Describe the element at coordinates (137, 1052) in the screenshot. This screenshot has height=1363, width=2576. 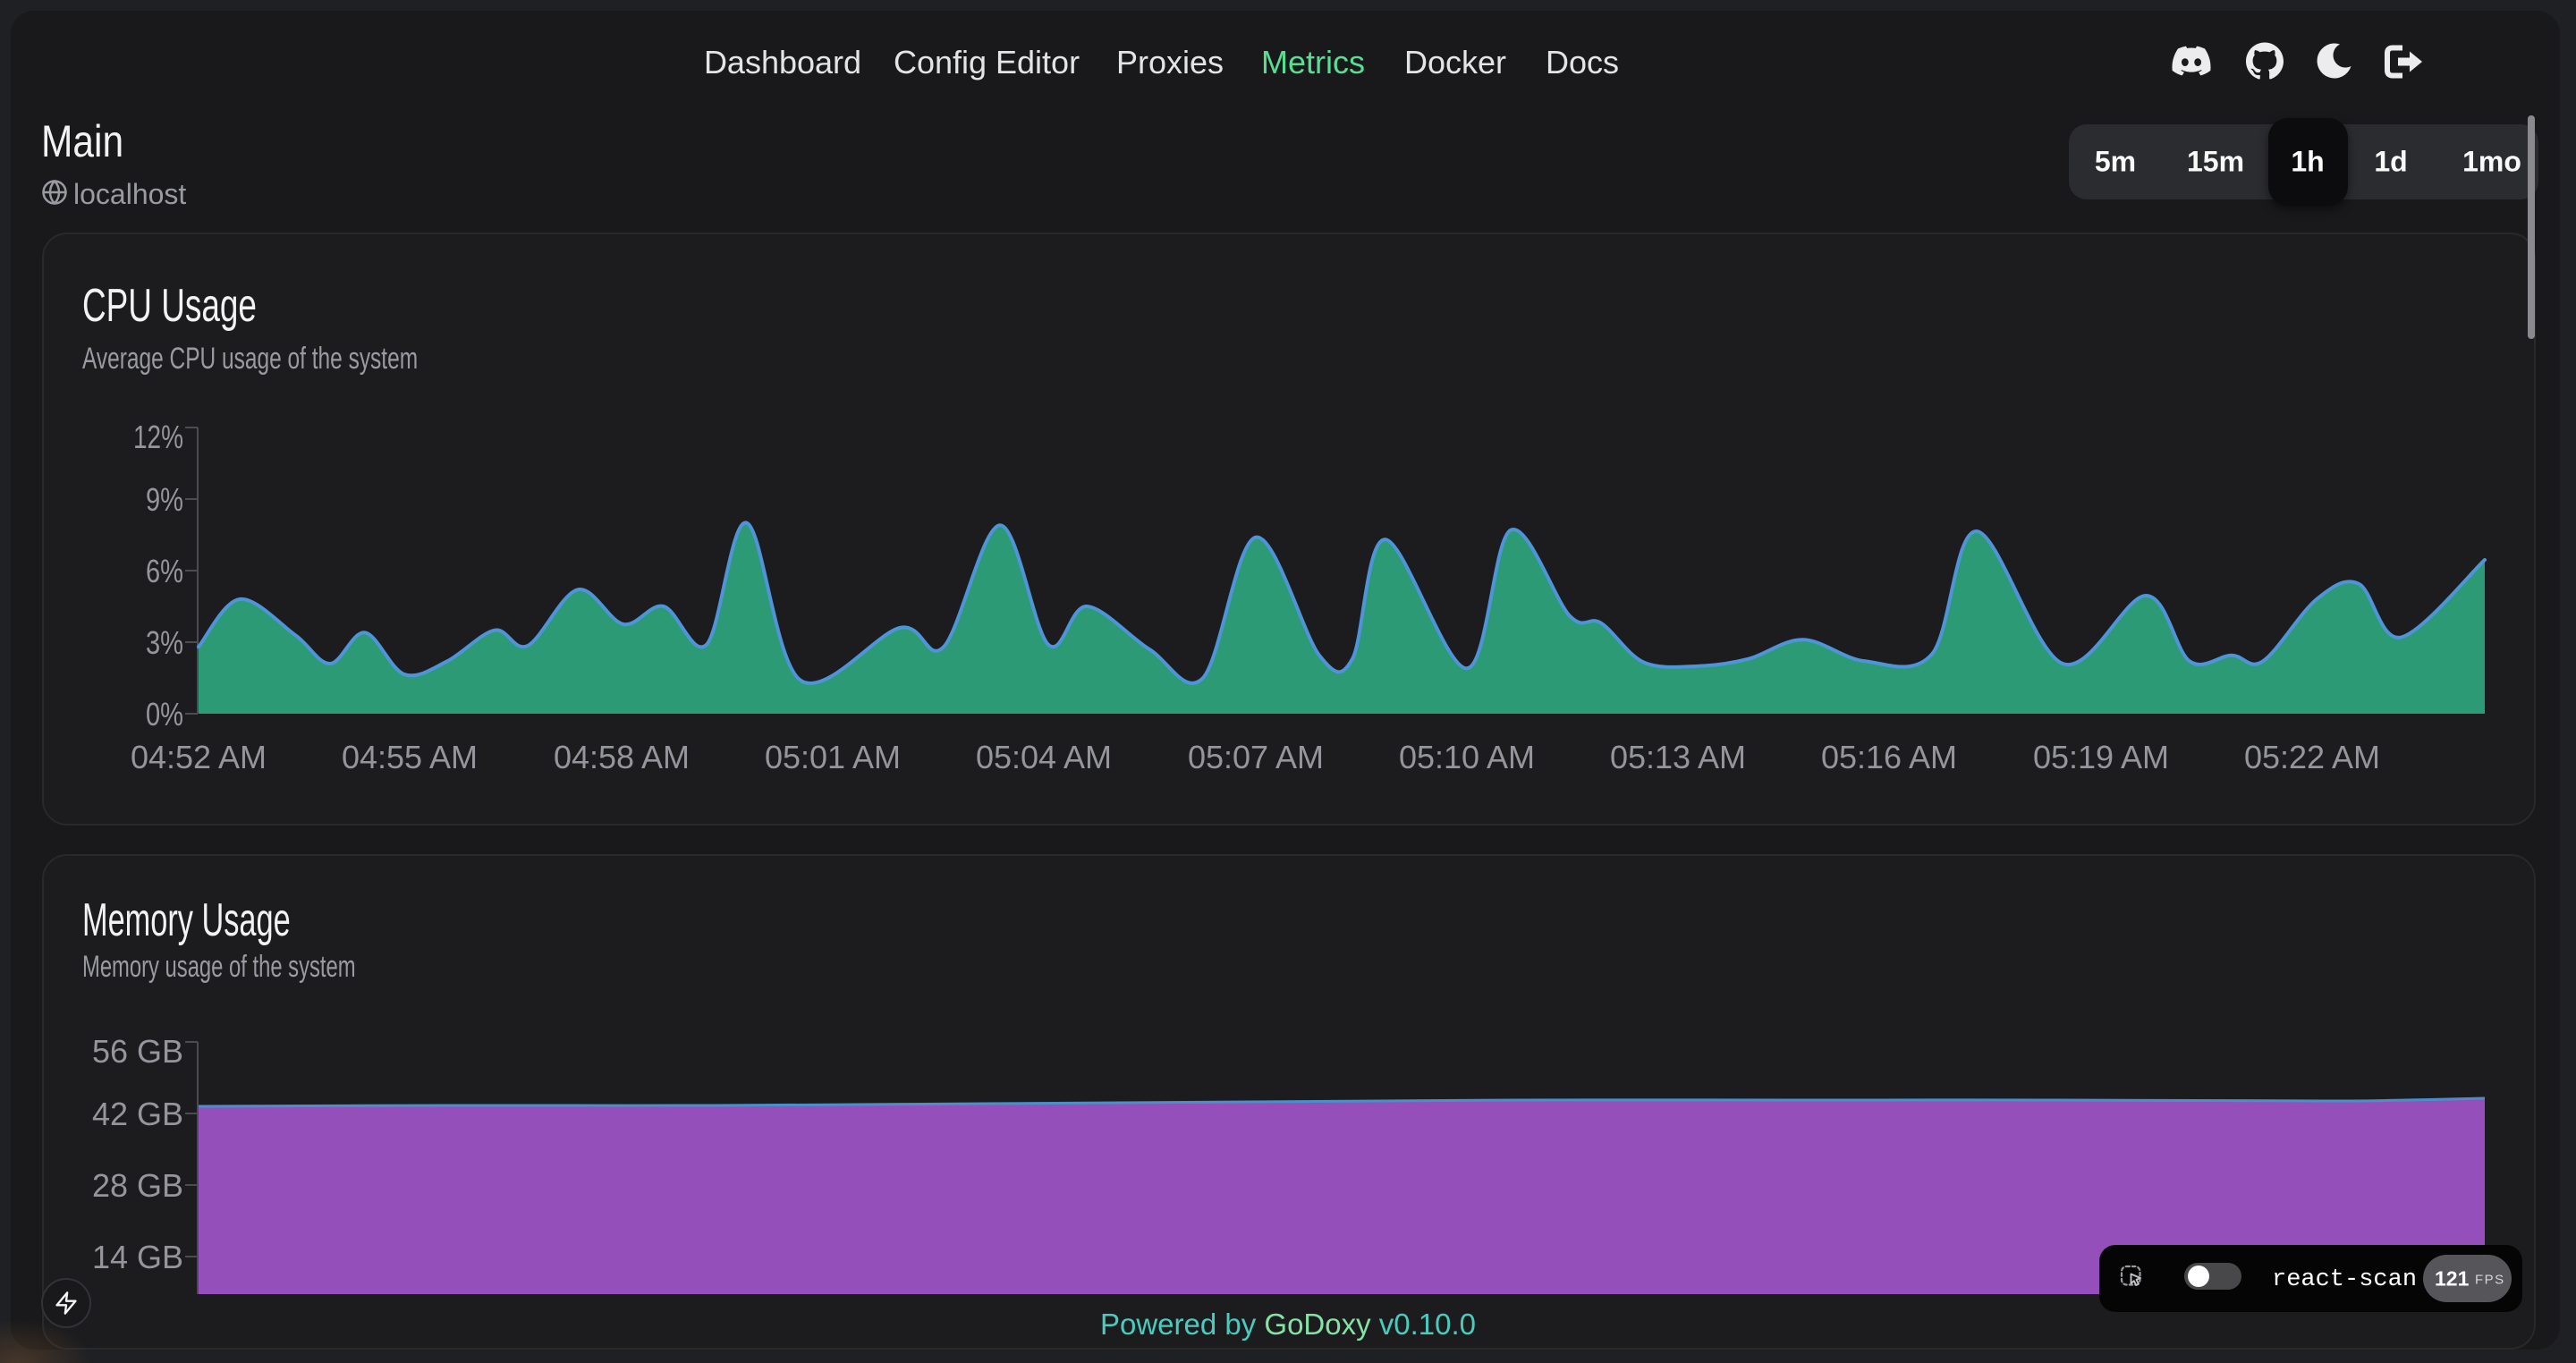
I see `svg-text: 56 GB` at that location.